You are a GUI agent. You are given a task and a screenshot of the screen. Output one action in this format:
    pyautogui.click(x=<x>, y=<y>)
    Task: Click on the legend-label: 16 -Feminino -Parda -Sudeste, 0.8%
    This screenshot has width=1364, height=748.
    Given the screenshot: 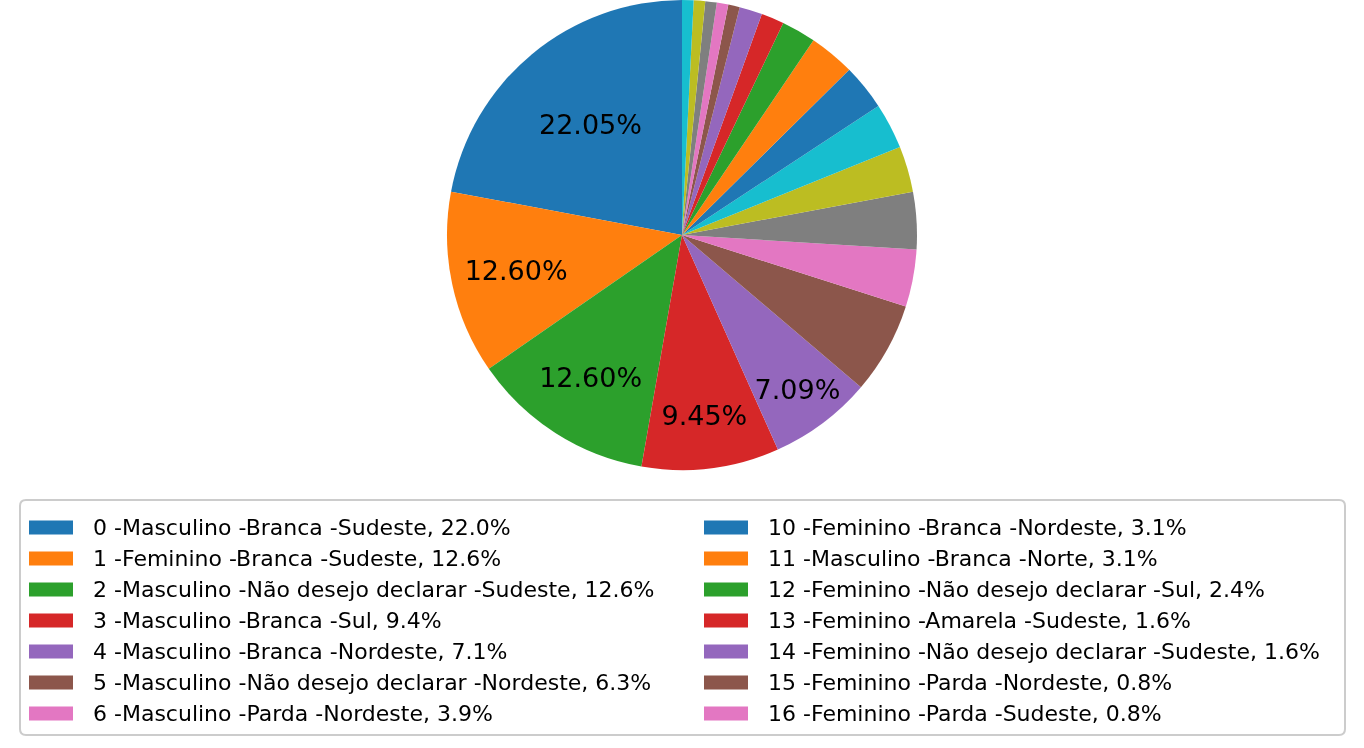 What is the action you would take?
    pyautogui.click(x=965, y=713)
    